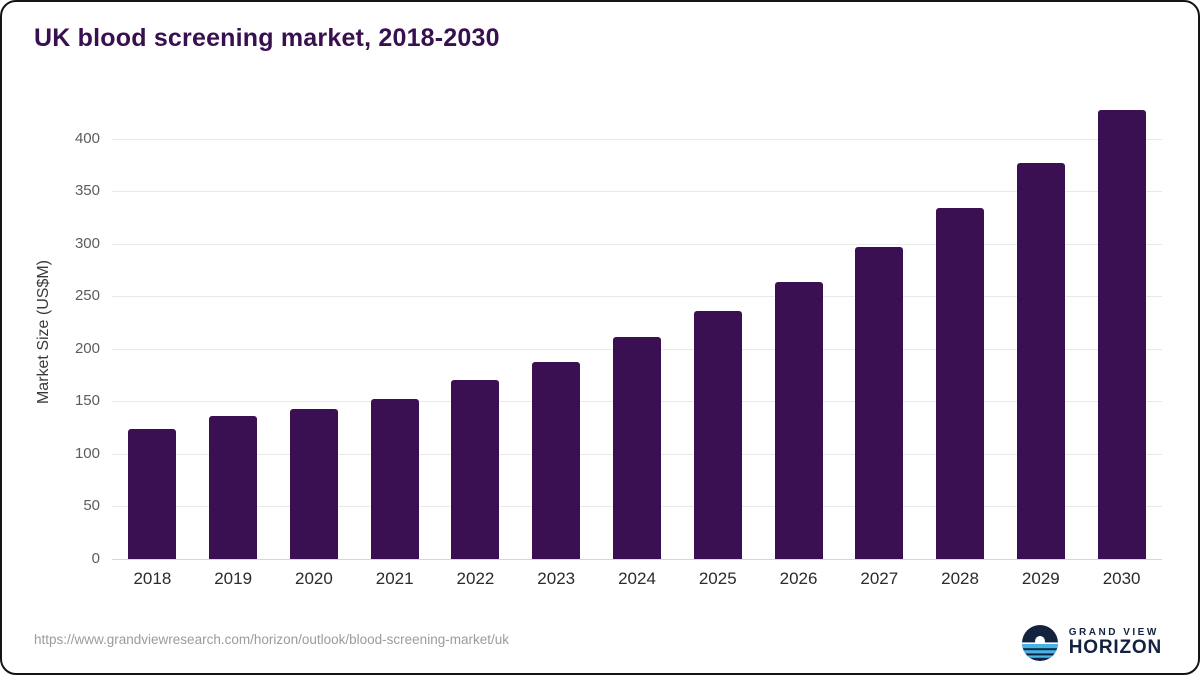 This screenshot has height=675, width=1200. I want to click on brand-logo-text: GRAND VIEW HORIZON, so click(1115, 642).